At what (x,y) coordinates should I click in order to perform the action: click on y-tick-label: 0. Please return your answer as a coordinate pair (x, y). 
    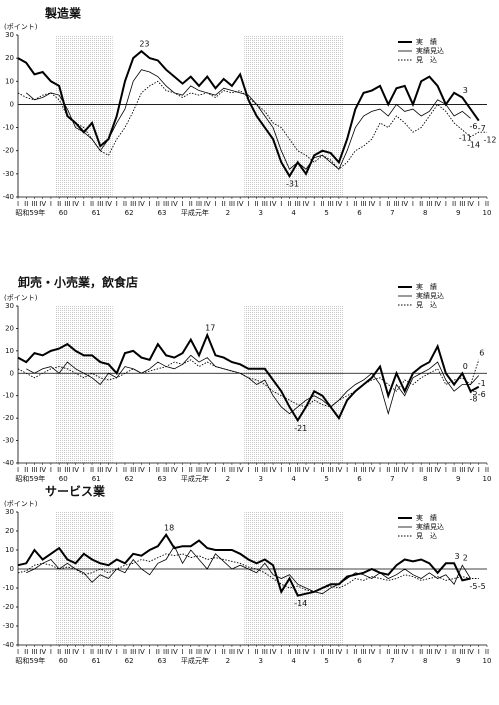
    Looking at the image, I should click on (12, 104).